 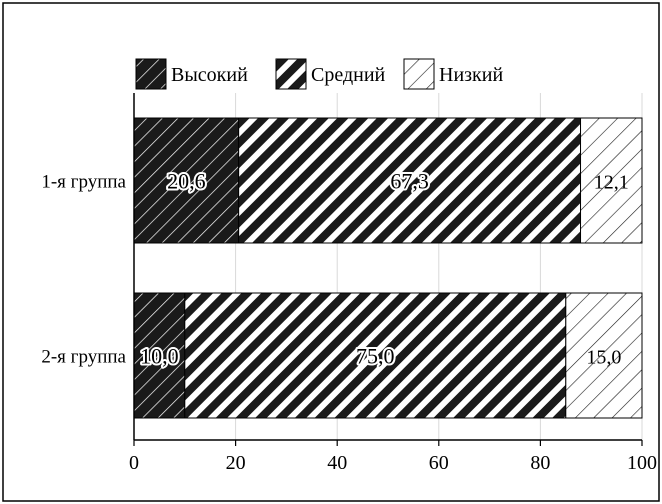 I want to click on x-tick-label-80: 80, so click(x=540, y=463).